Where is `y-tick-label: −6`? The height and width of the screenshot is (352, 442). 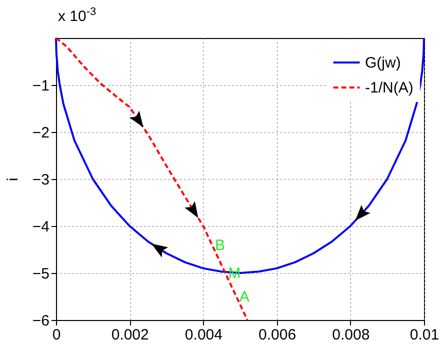 y-tick-label: −6 is located at coordinates (41, 321).